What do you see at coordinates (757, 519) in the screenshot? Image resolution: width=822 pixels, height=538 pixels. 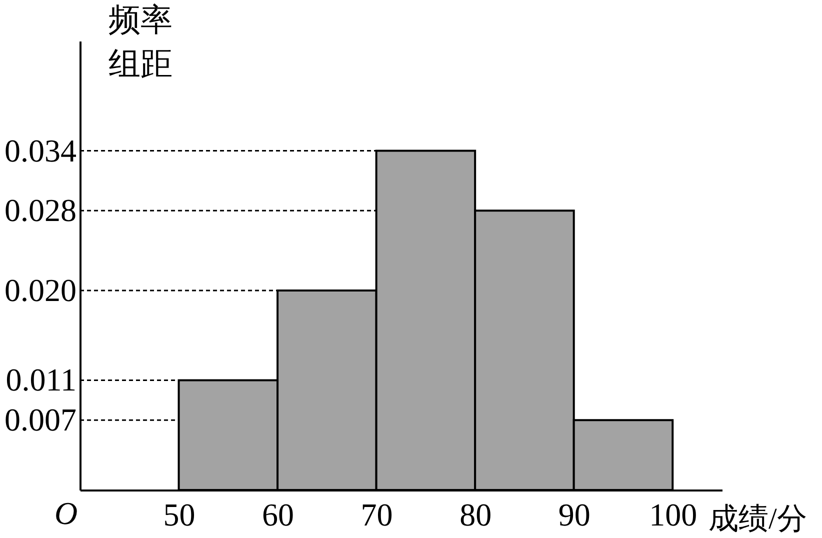 I see `x-axis-title: 成绩/分` at bounding box center [757, 519].